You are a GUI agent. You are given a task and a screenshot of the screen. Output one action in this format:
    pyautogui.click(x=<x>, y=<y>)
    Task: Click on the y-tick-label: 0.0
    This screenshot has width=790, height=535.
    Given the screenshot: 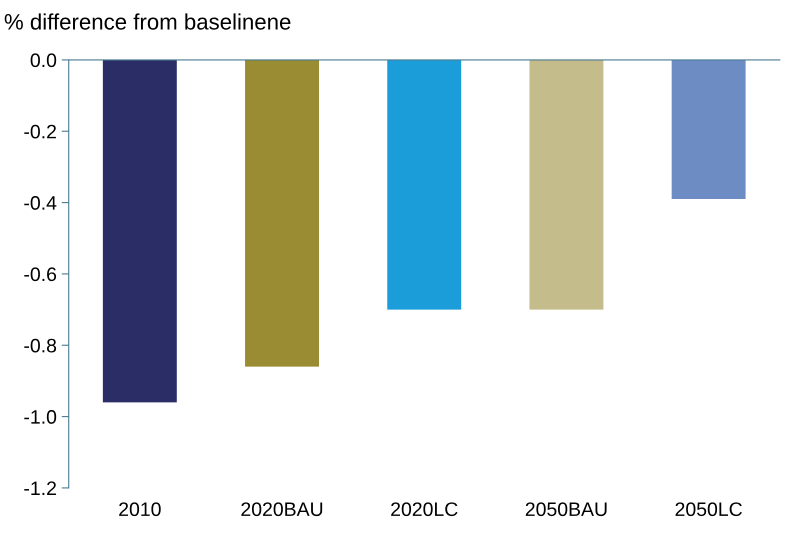 What is the action you would take?
    pyautogui.click(x=43, y=60)
    